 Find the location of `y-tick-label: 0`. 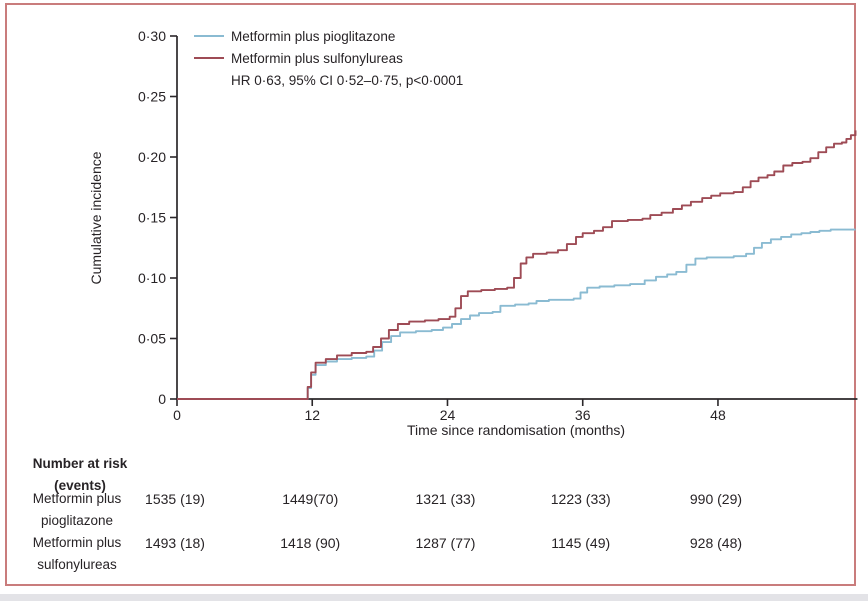

y-tick-label: 0 is located at coordinates (162, 399).